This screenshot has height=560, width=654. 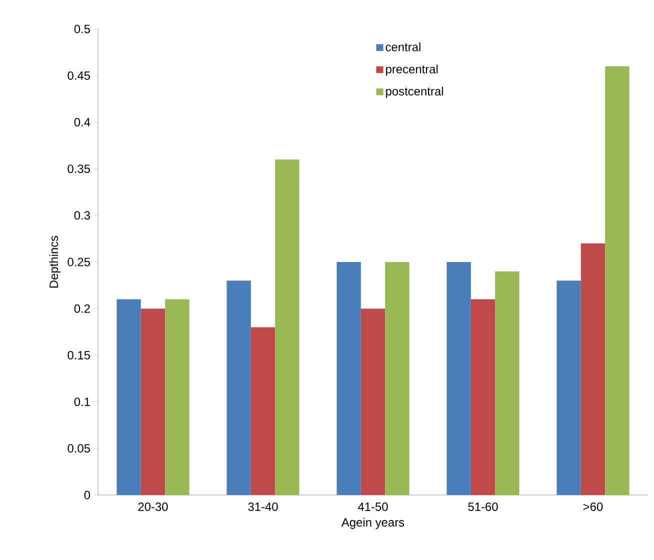 What do you see at coordinates (593, 506) in the screenshot?
I see `x-tick-label: >60` at bounding box center [593, 506].